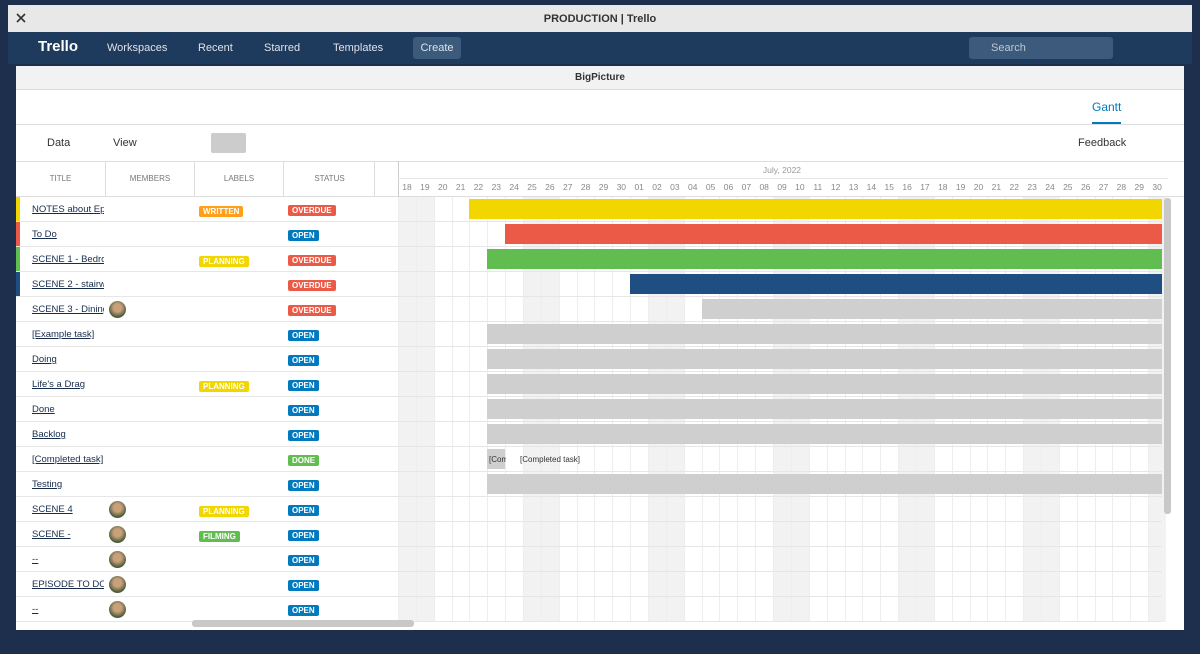  I want to click on task-title: SCENE -, so click(51, 534).